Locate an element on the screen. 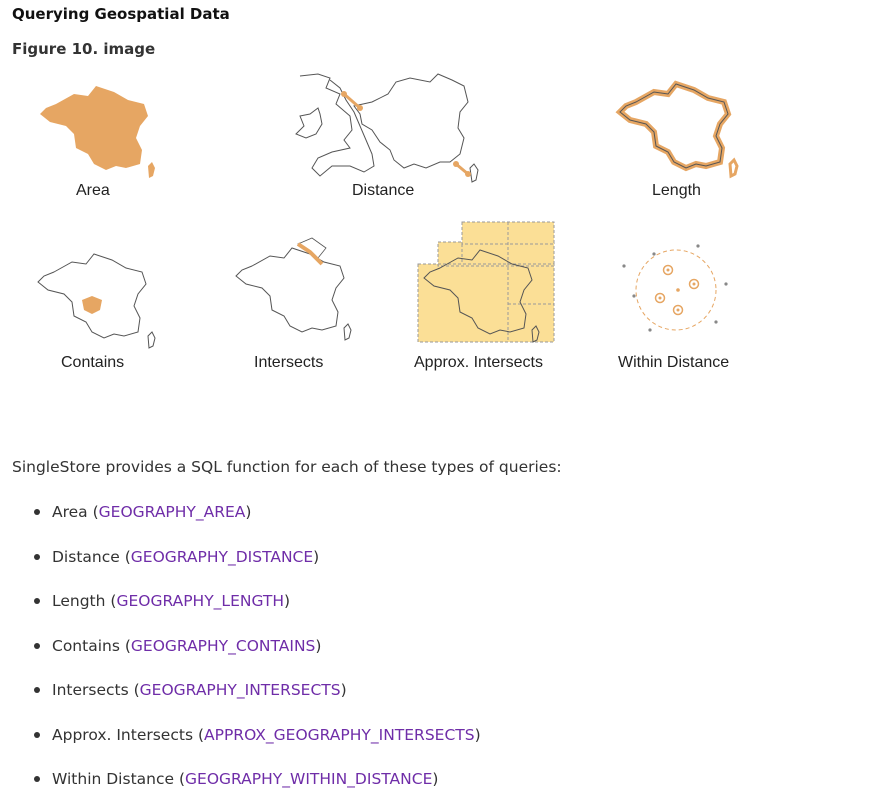 The image size is (875, 810). page-title: Querying Geospatial Data is located at coordinates (121, 14).